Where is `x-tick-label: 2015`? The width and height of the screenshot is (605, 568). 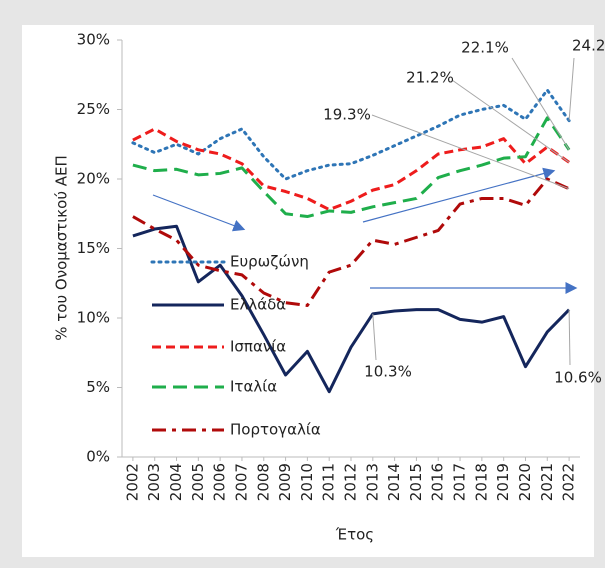
x-tick-label: 2015 is located at coordinates (416, 482).